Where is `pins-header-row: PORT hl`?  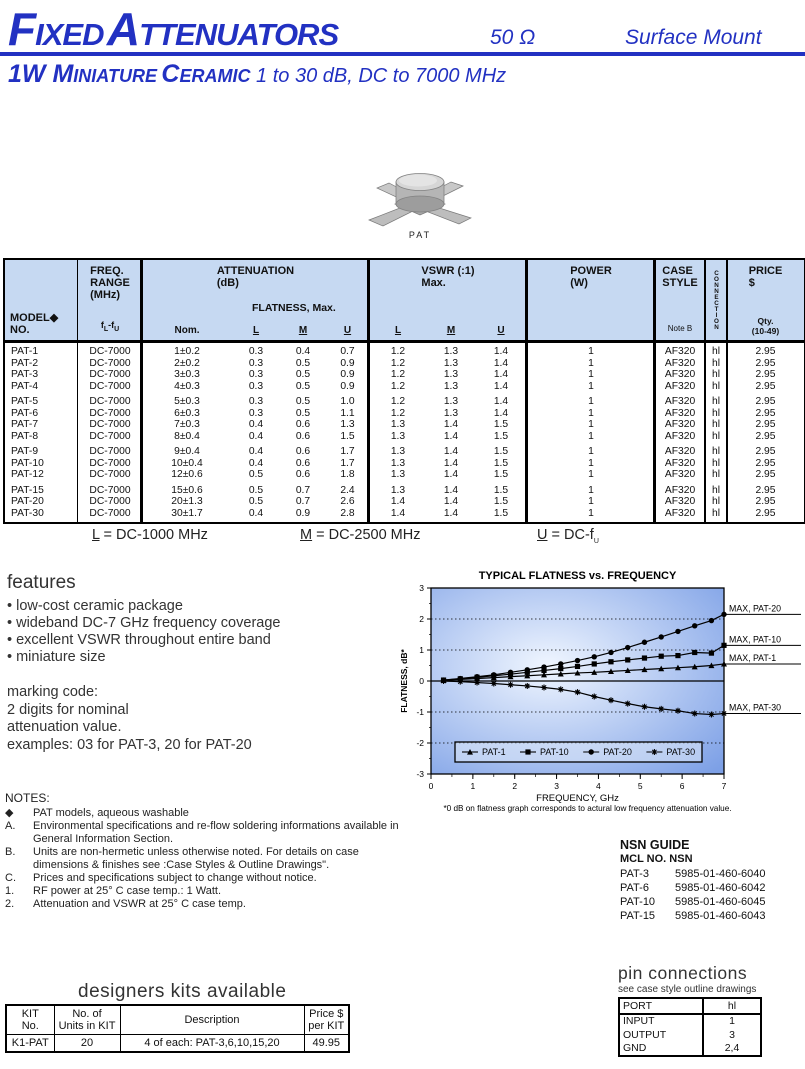 pins-header-row: PORT hl is located at coordinates (690, 1006).